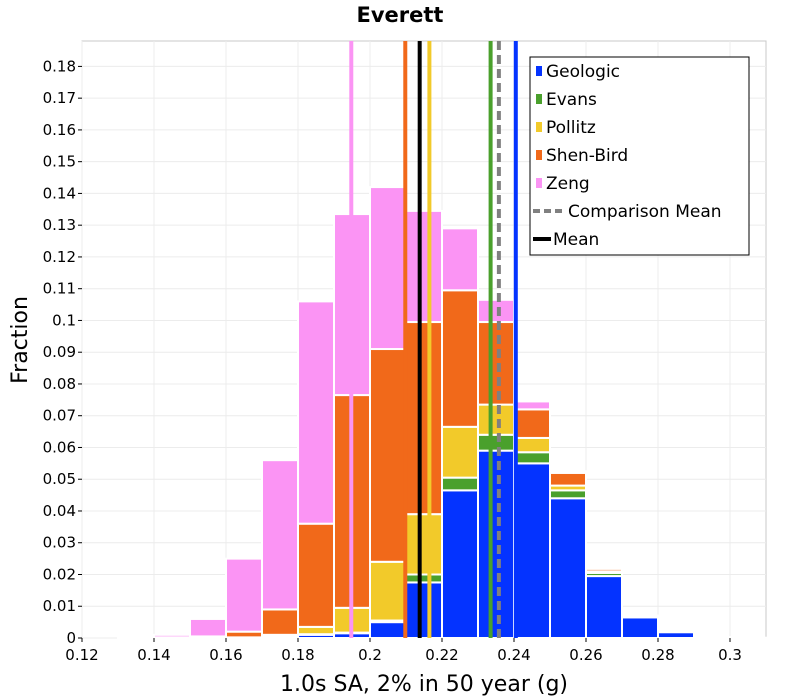 The width and height of the screenshot is (800, 700). Describe the element at coordinates (59, 289) in the screenshot. I see `y-tick-label: 0.11` at that location.